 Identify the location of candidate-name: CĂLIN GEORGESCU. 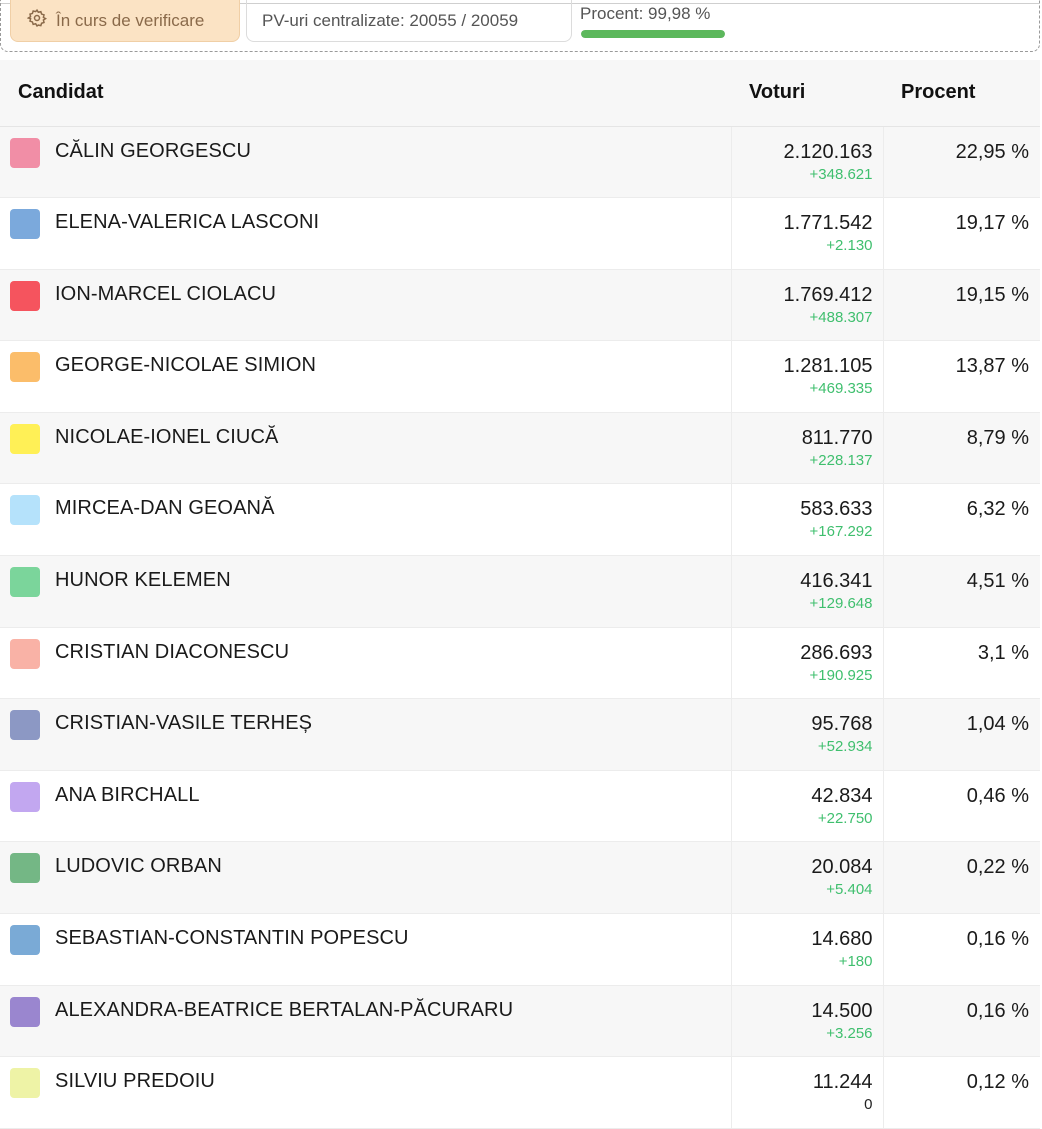
(153, 150).